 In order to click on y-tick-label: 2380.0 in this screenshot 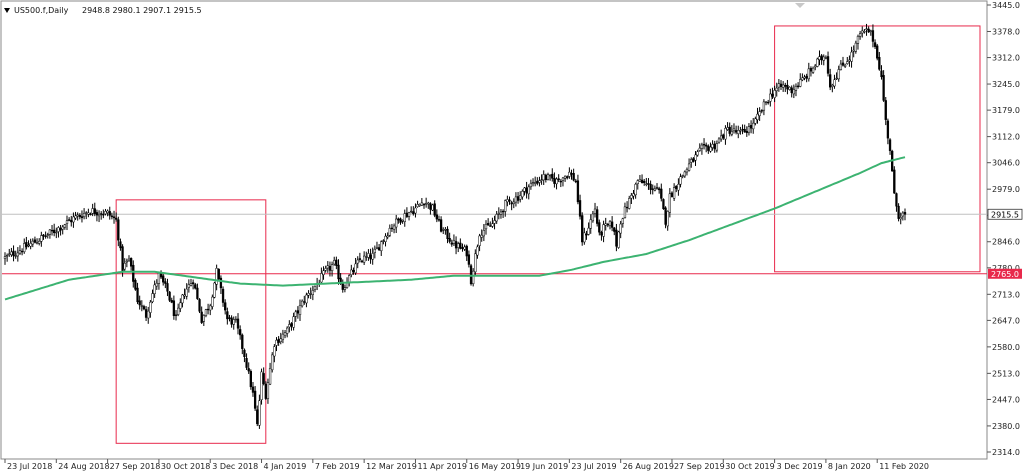, I will do `click(1006, 426)`.